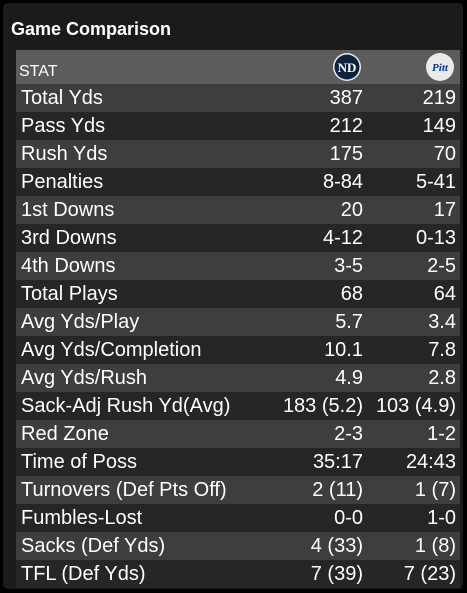  What do you see at coordinates (349, 378) in the screenshot?
I see `notre-dame-value: 4.9` at bounding box center [349, 378].